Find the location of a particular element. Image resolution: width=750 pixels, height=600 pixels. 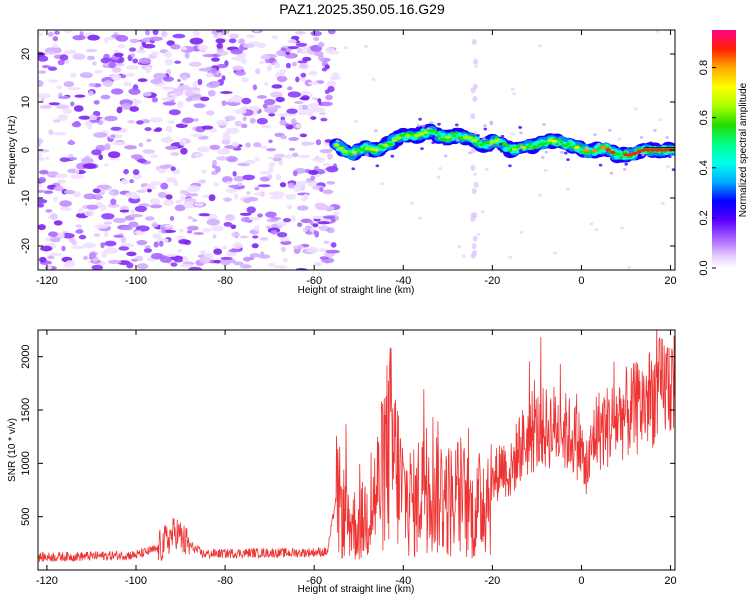

spectrogram-x-tick-label: -120 is located at coordinates (47, 281).